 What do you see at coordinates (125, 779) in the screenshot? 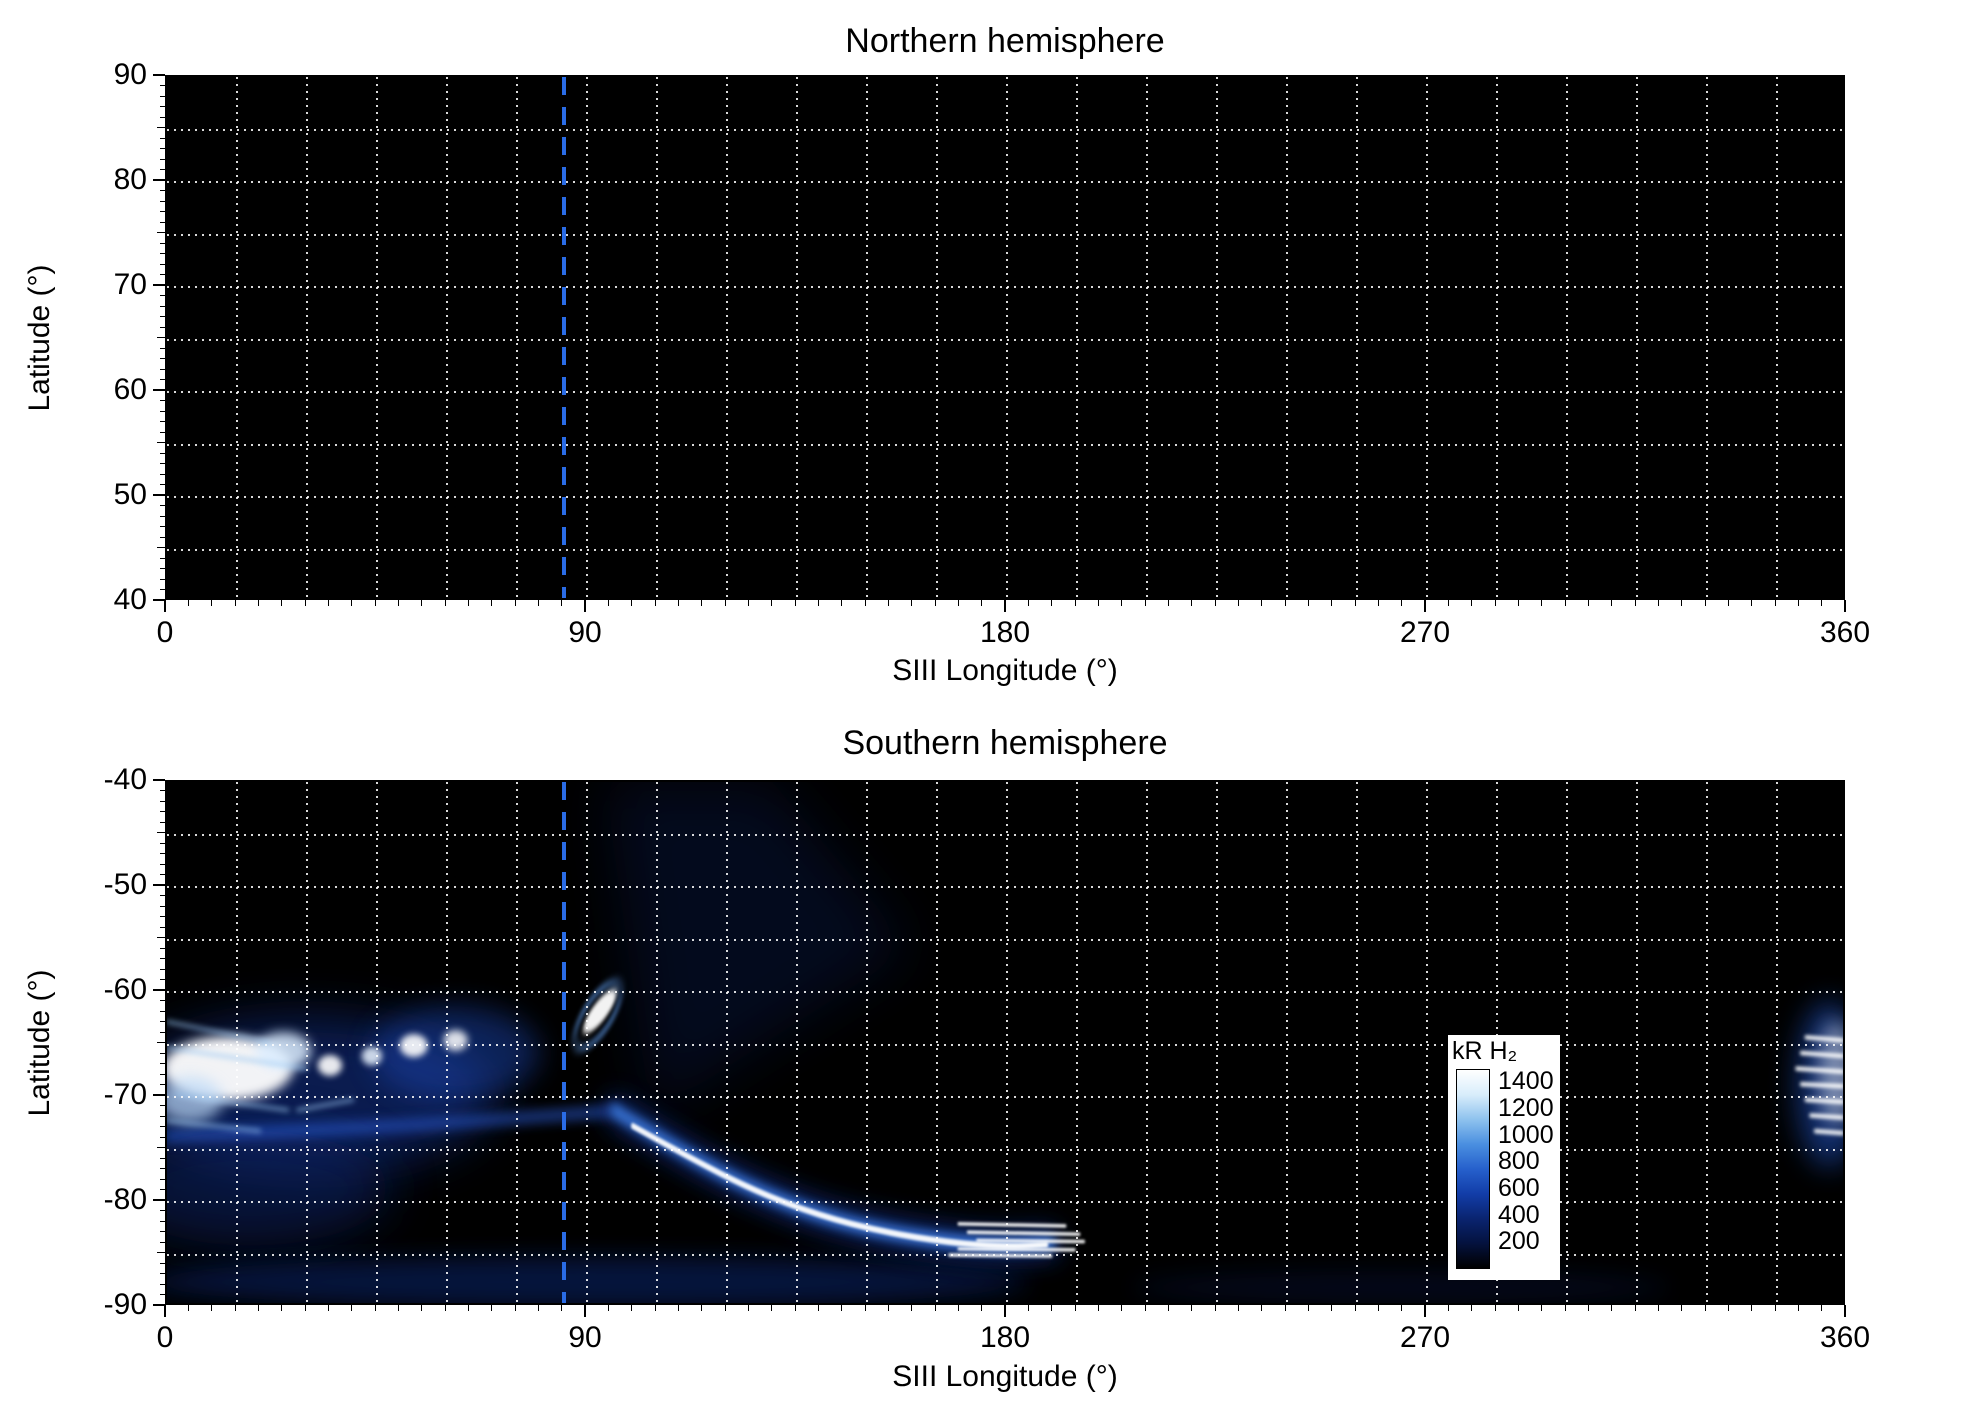
I see `y-tick-label: -40` at bounding box center [125, 779].